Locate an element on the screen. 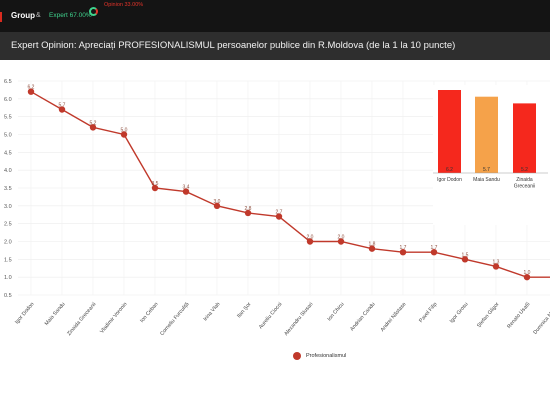  inset-bar-label: Maia Sandu is located at coordinates (486, 180).